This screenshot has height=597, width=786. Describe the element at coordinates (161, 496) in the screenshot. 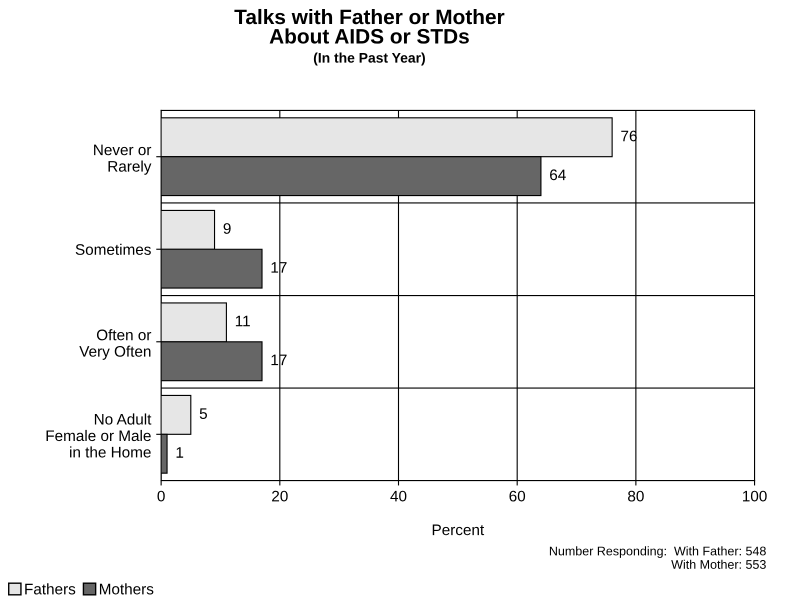

I see `x-tick-label: 0` at that location.